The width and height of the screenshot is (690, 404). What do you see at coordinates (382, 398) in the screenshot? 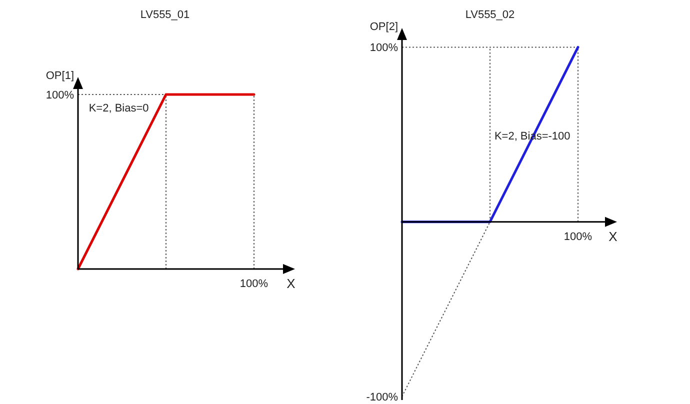
I see `text: -100%` at bounding box center [382, 398].